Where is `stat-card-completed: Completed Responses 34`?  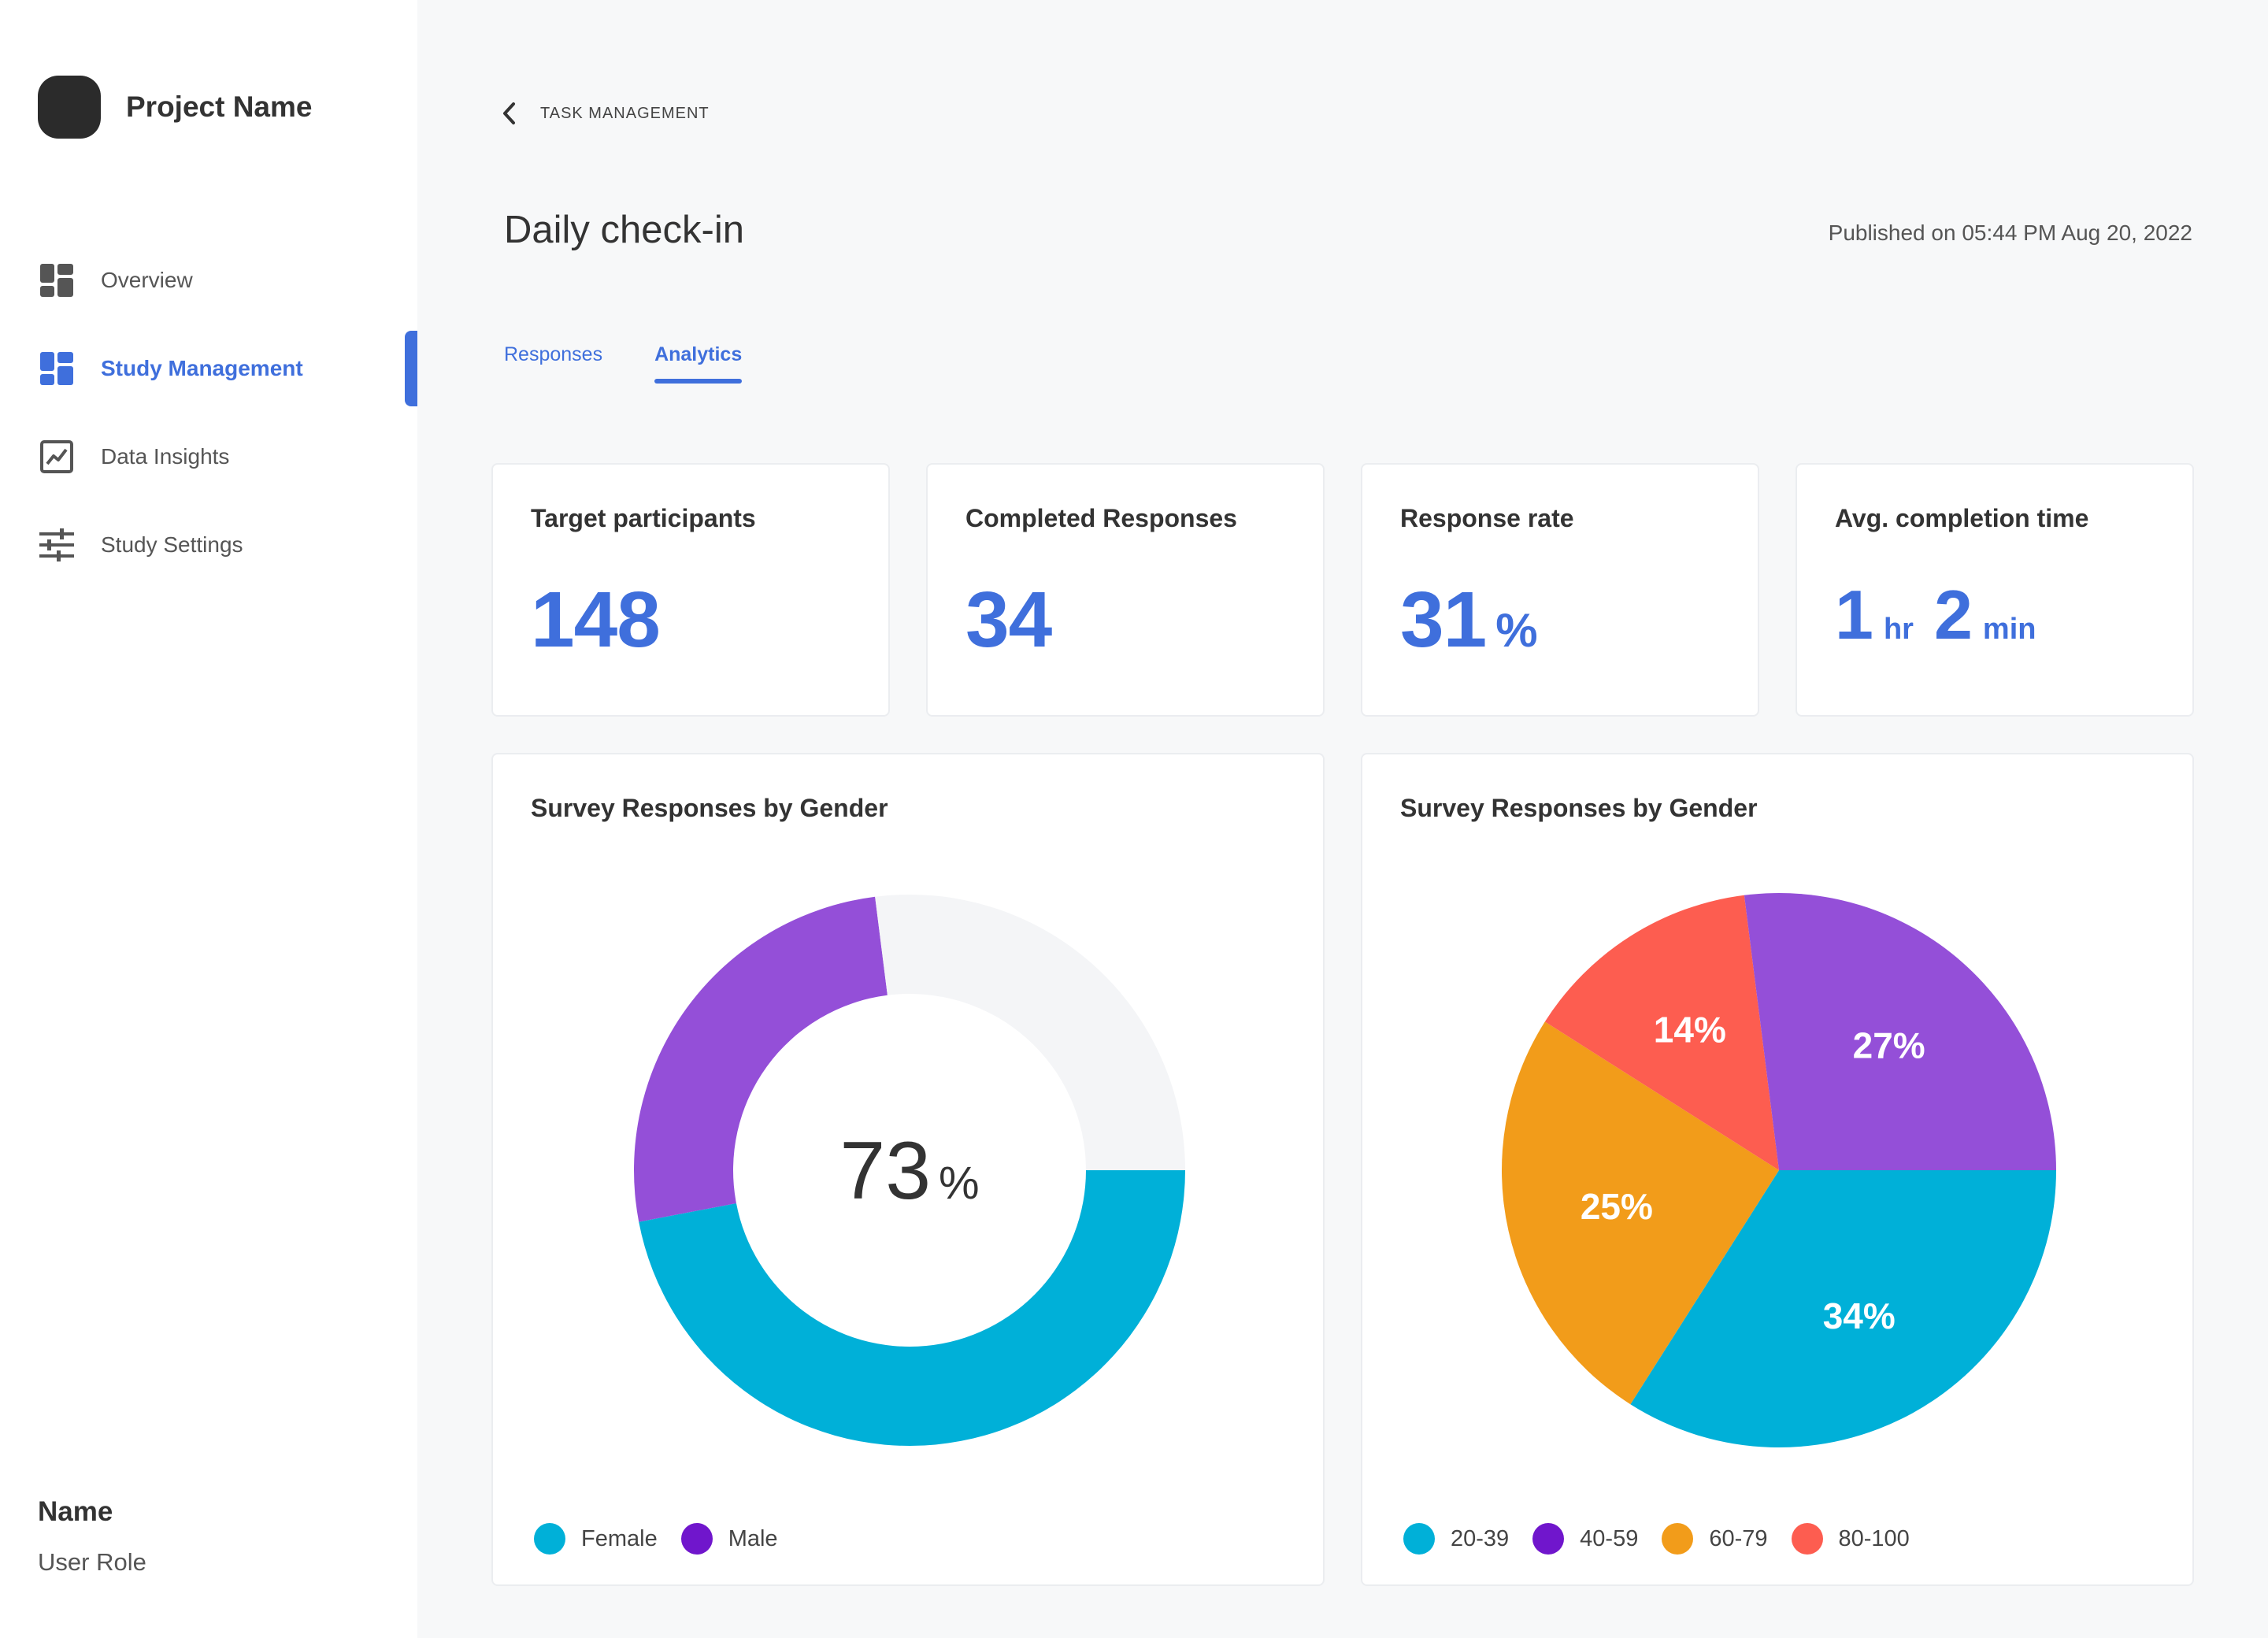
stat-card-completed: Completed Responses 34 is located at coordinates (1125, 590).